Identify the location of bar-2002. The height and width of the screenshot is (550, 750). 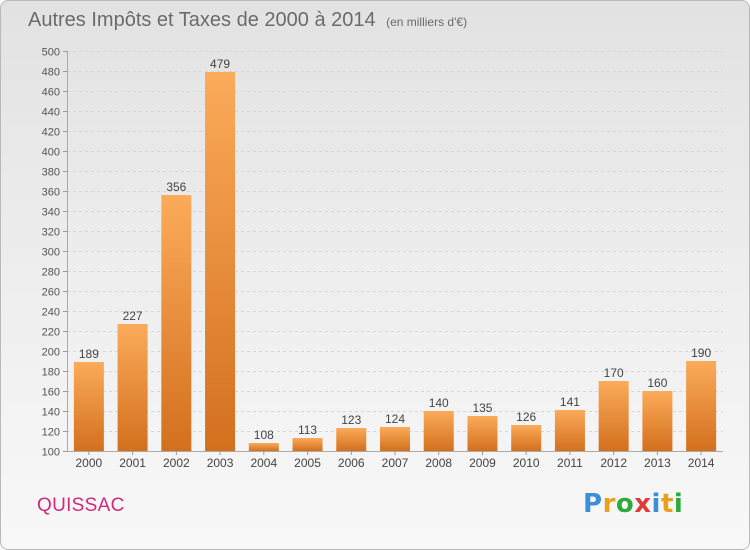
(176, 323).